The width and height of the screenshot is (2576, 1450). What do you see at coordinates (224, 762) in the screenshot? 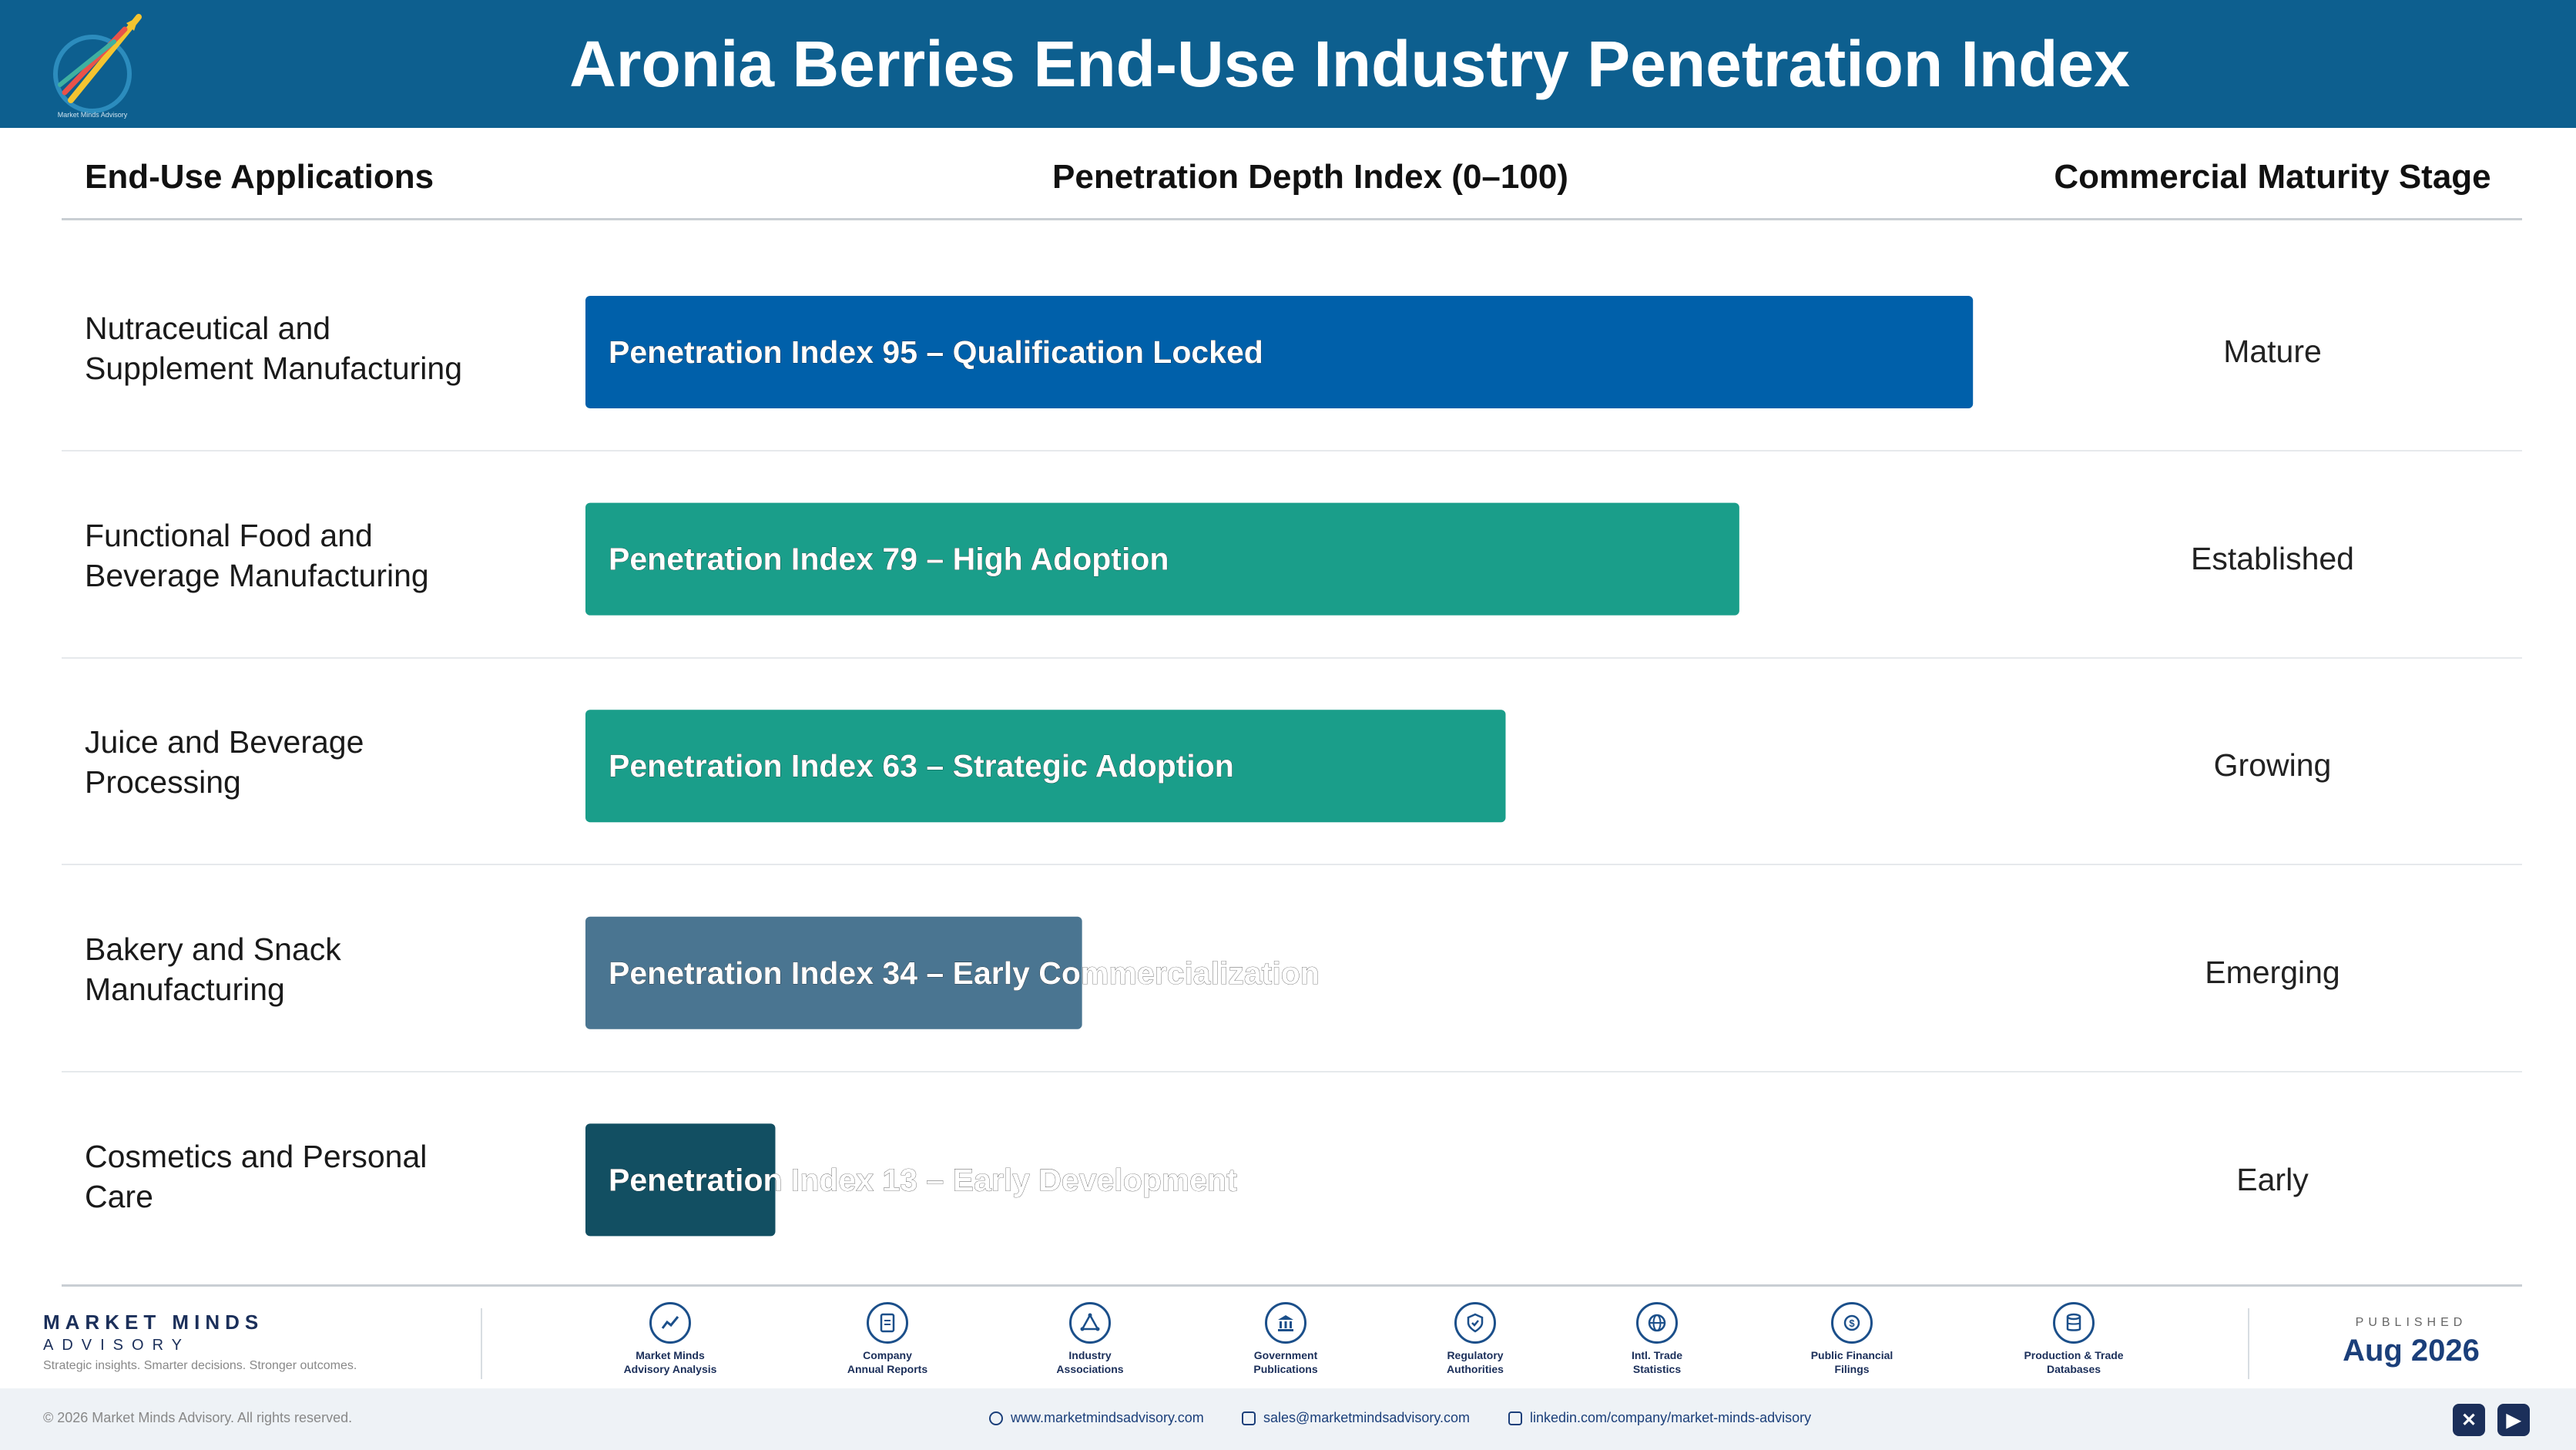
I see `application-label: Juice and Beverage Processing` at bounding box center [224, 762].